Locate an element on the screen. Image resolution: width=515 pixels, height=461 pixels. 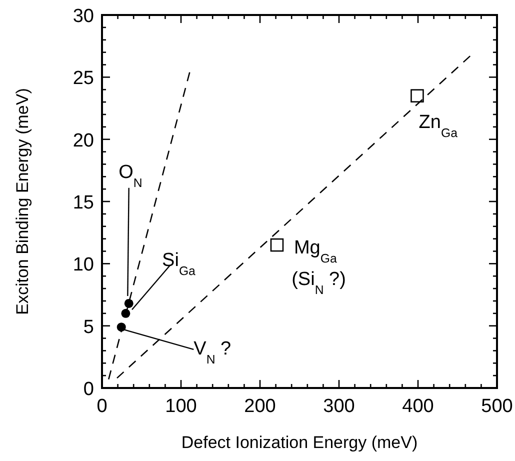
y-tick-label: 10 is located at coordinates (83, 265).